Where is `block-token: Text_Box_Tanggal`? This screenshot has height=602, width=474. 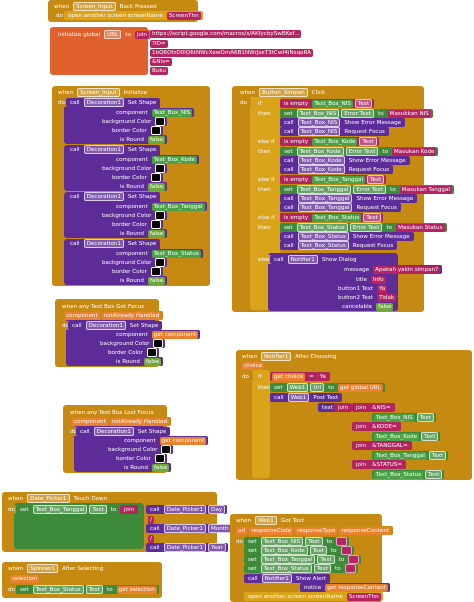 block-token: Text_Box_Tanggal is located at coordinates (288, 559).